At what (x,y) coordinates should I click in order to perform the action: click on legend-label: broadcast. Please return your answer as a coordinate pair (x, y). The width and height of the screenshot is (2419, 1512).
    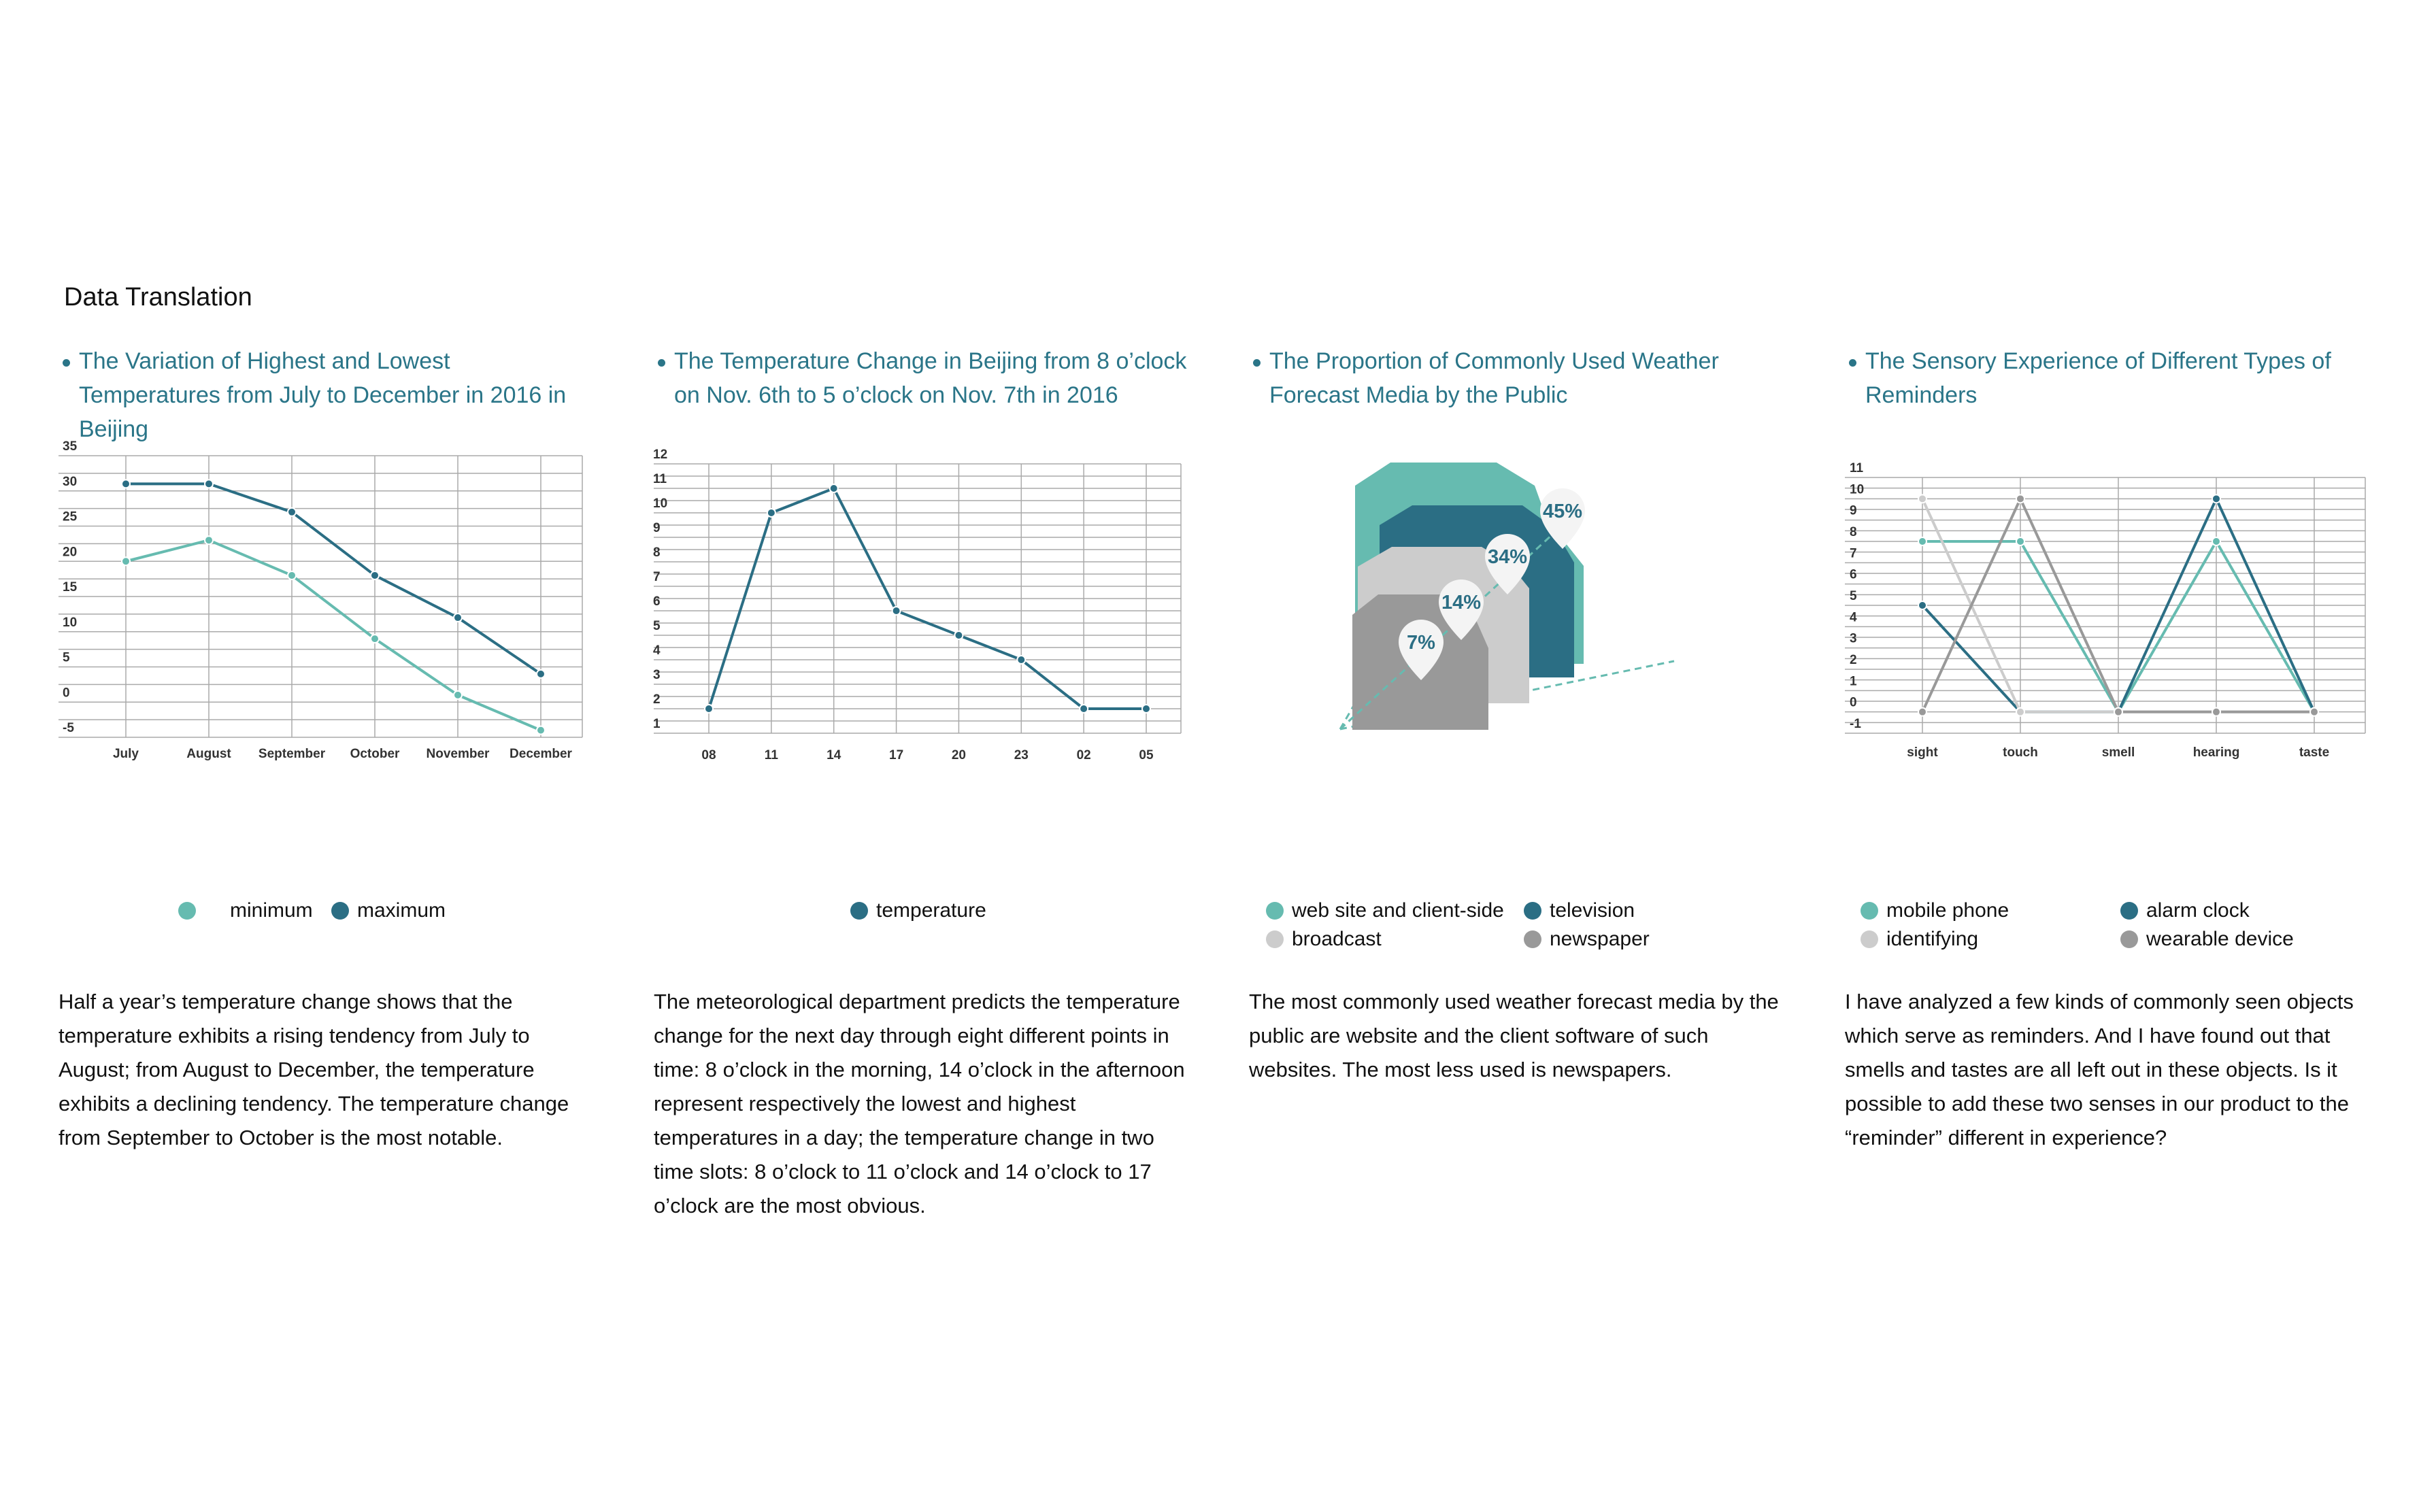
    Looking at the image, I should click on (1337, 939).